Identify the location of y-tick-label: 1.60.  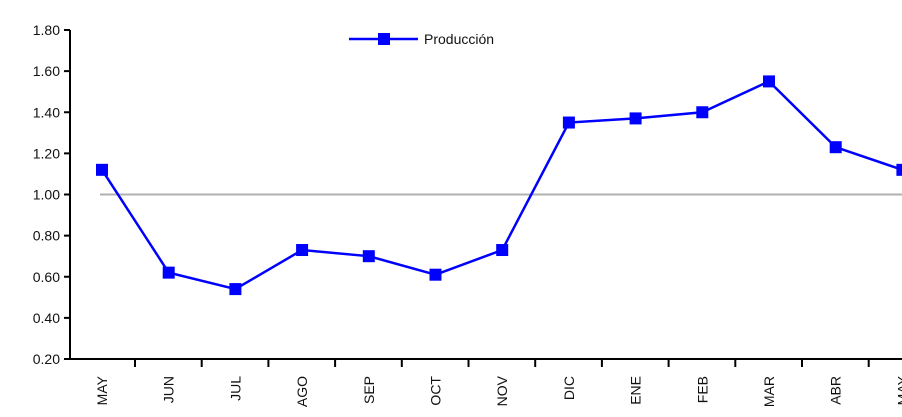
(46, 71).